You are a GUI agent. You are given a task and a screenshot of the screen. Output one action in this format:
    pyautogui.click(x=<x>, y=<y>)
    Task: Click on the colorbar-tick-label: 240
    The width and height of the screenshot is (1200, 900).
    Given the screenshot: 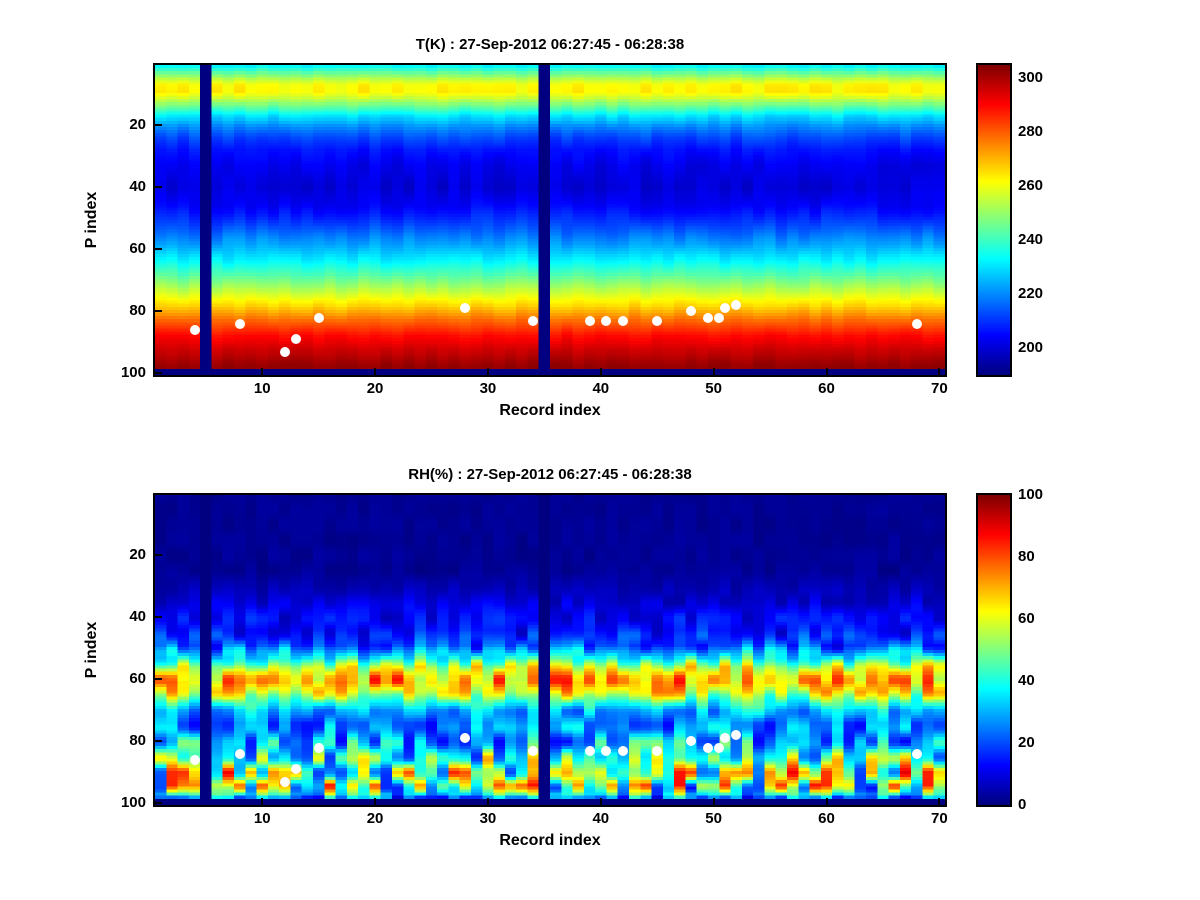 What is the action you would take?
    pyautogui.click(x=1031, y=240)
    